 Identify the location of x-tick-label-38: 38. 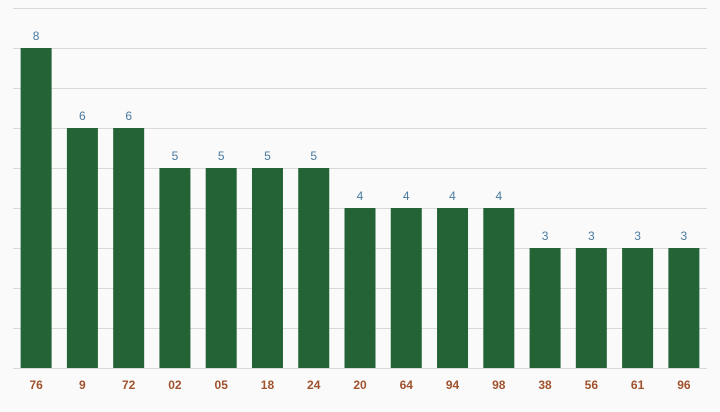
(545, 385).